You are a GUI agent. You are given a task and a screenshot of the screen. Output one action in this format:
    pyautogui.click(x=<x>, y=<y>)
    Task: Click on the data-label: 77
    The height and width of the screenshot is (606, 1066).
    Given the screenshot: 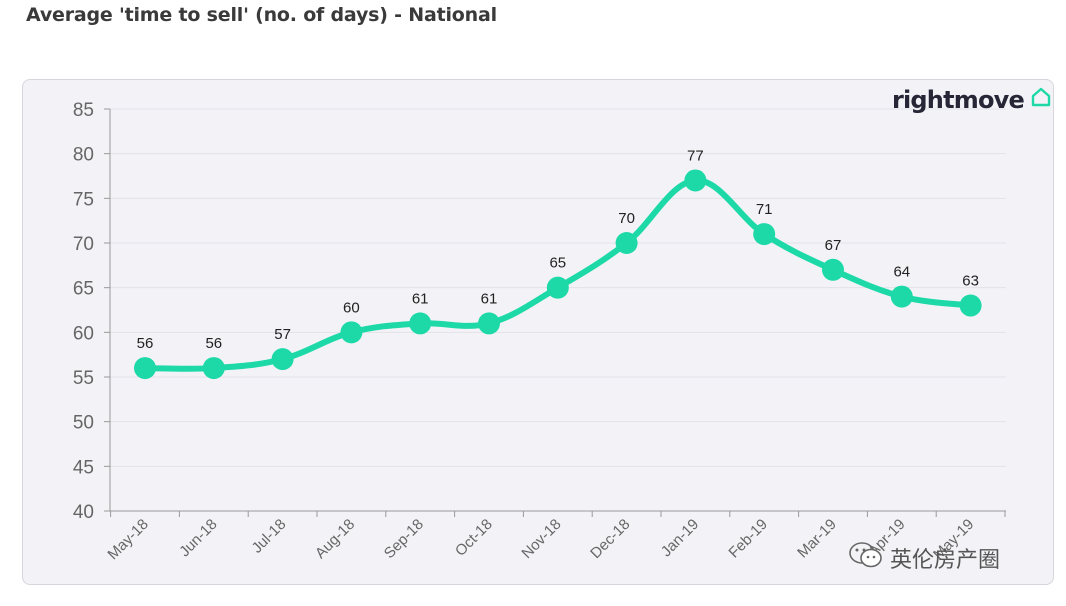 What is the action you would take?
    pyautogui.click(x=695, y=155)
    